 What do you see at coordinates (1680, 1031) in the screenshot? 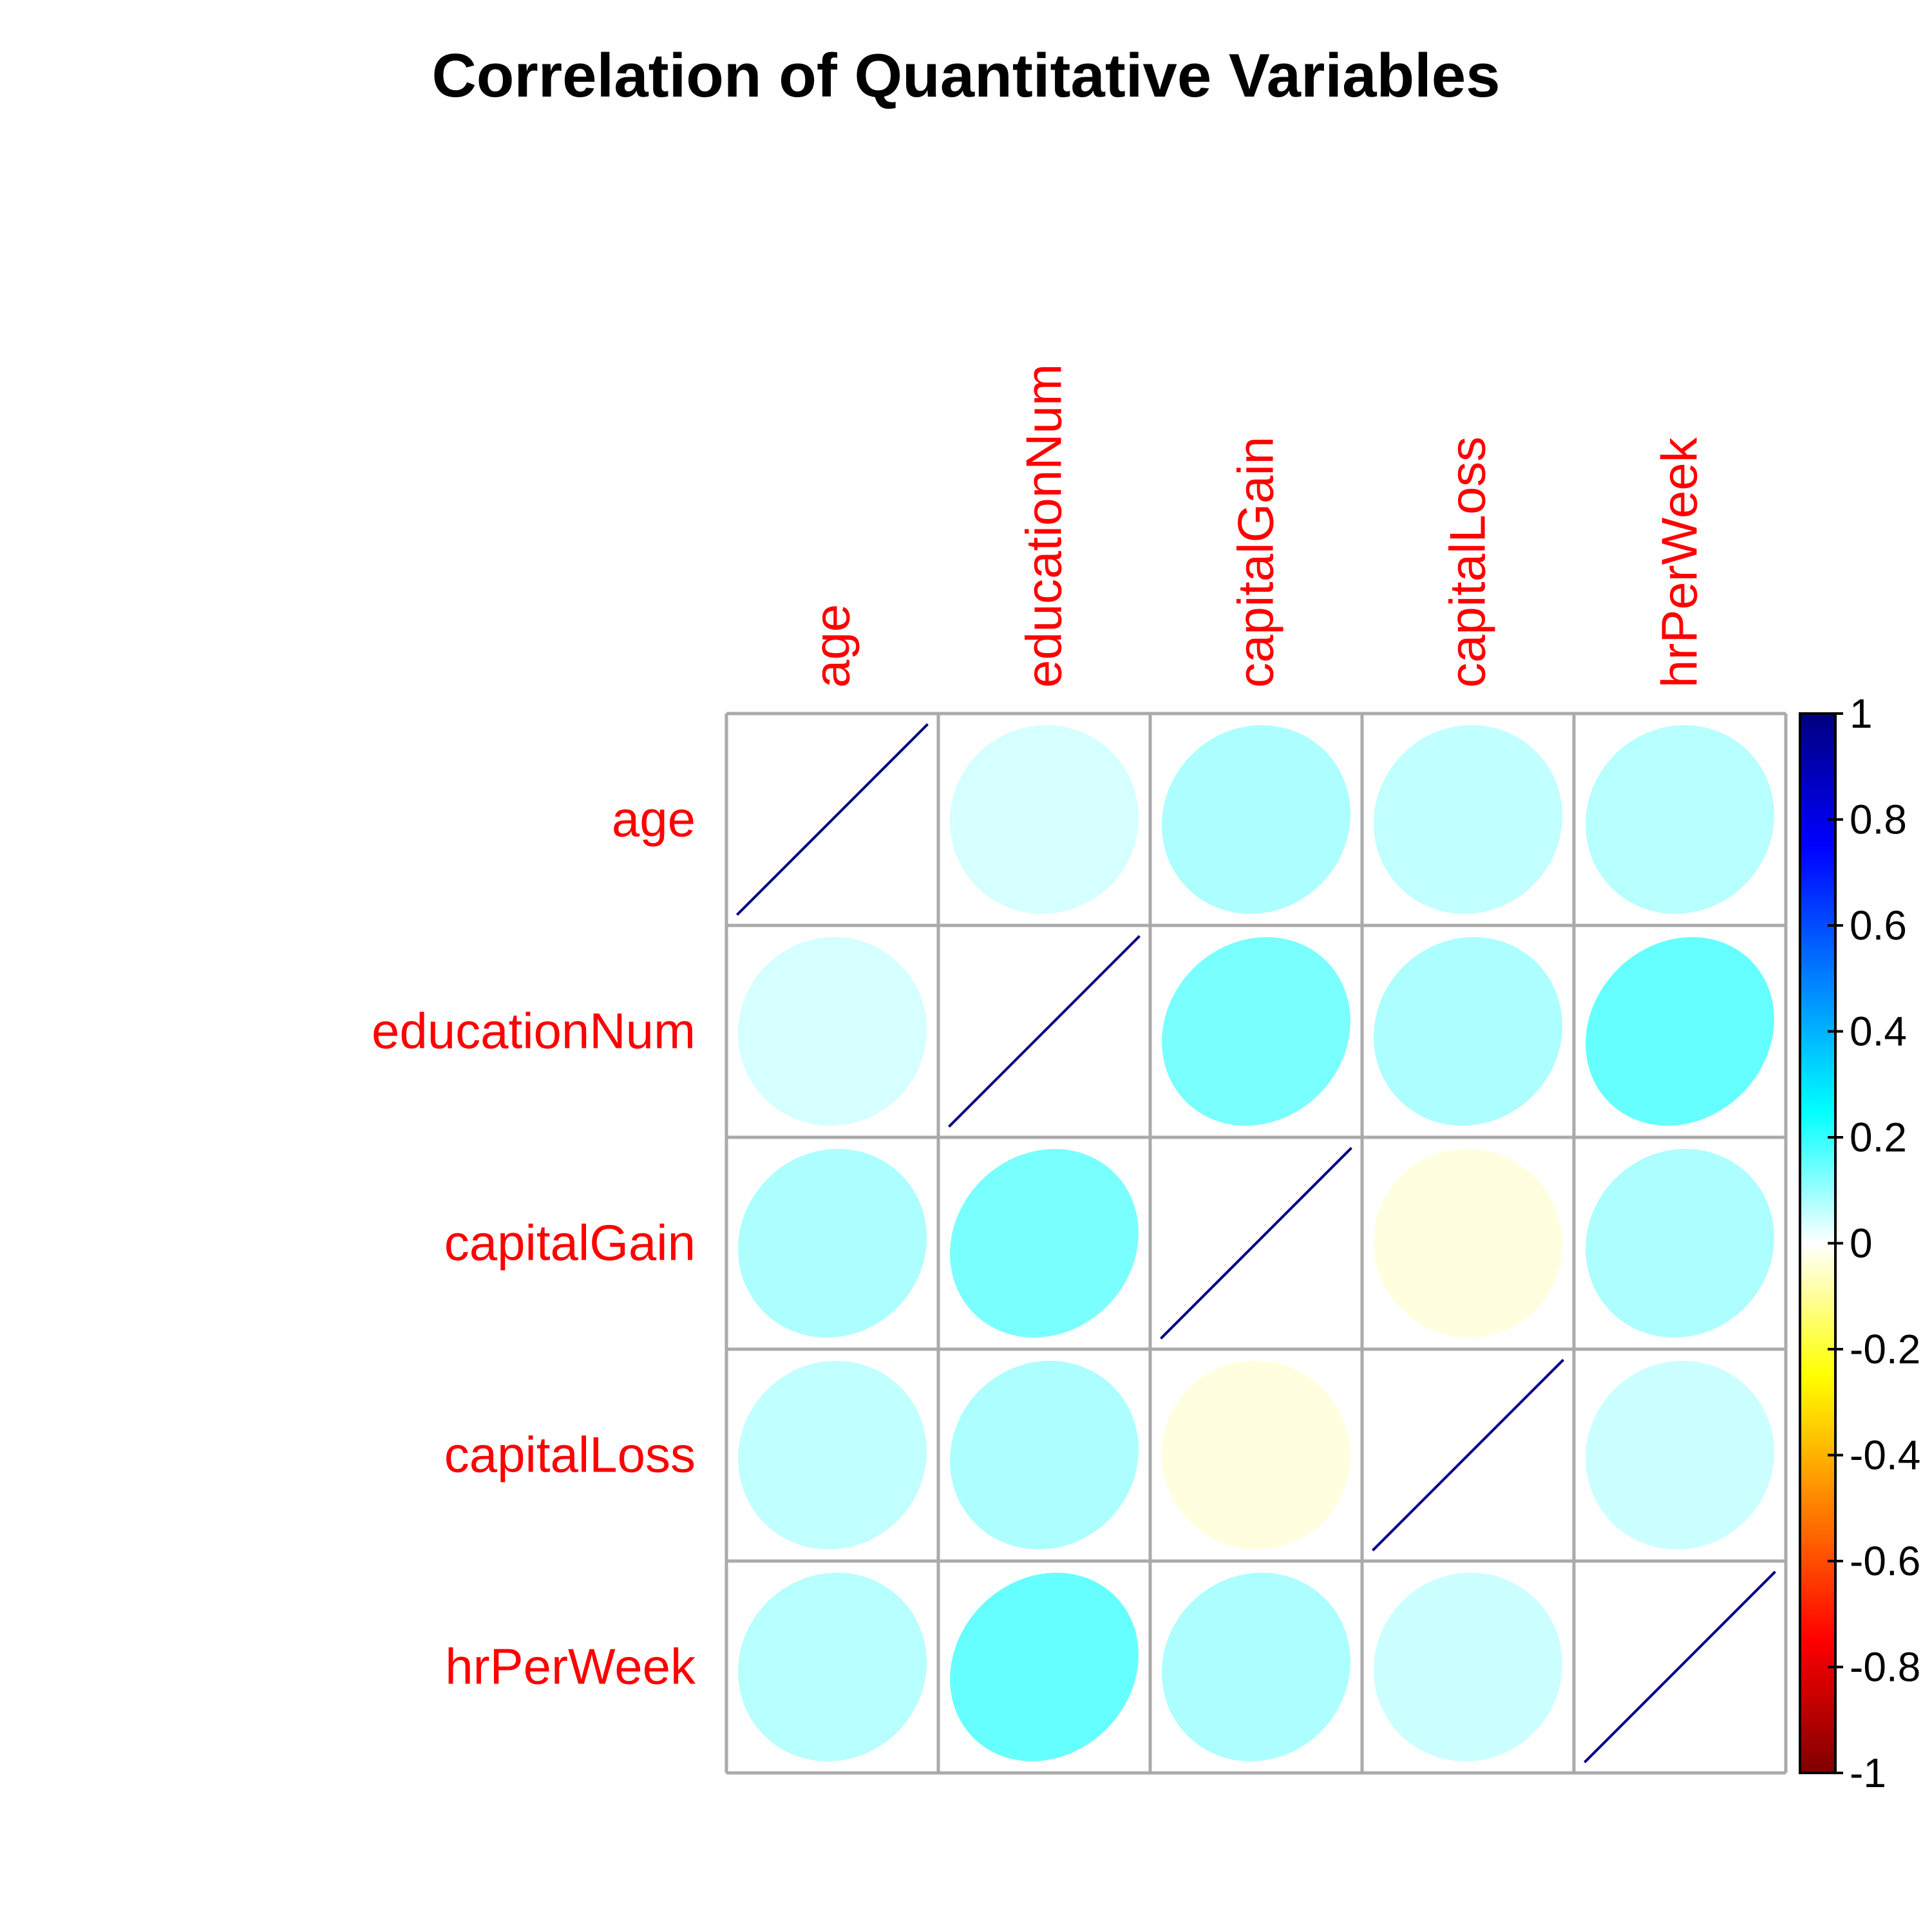
I see `ellipse-educationNum-hrPerWeek` at bounding box center [1680, 1031].